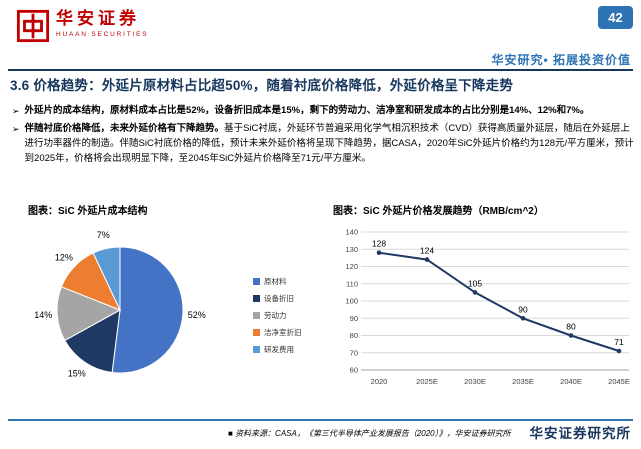  I want to click on data-label: 90, so click(523, 309).